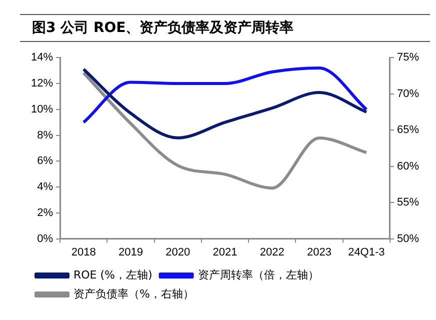 The height and width of the screenshot is (320, 436). I want to click on y2-tick-label: 50%, so click(408, 238).